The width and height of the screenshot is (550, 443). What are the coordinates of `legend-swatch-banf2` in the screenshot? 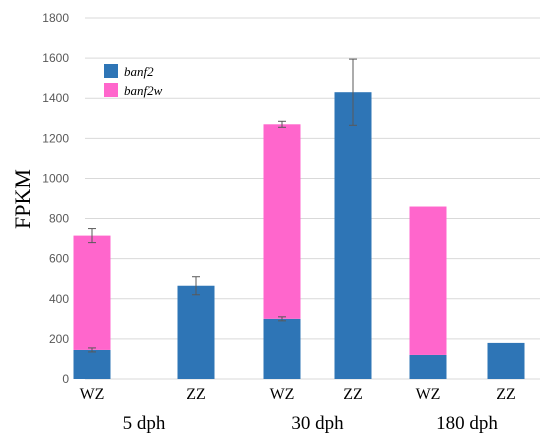 It's located at (111, 71).